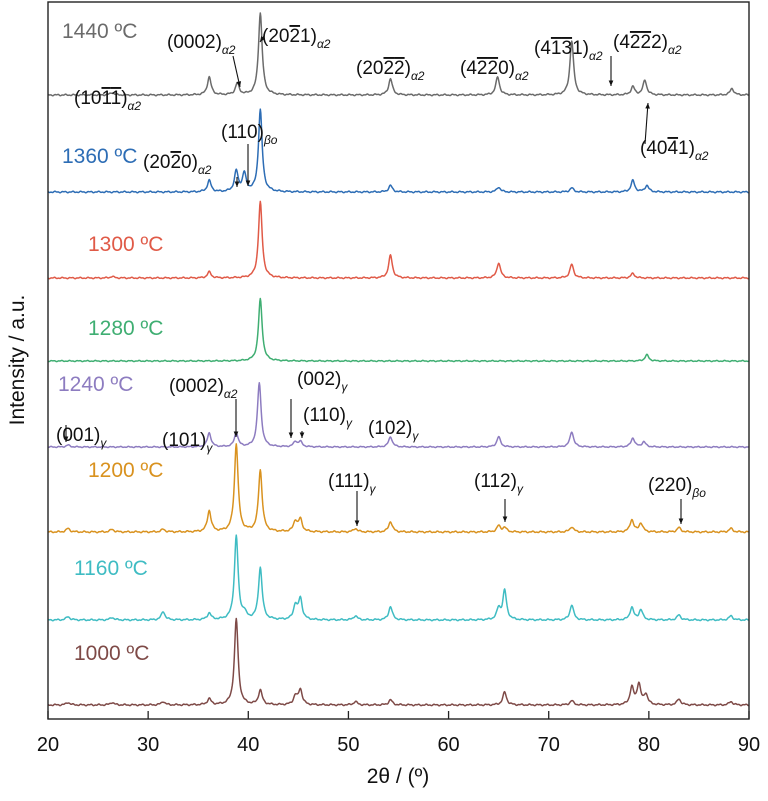 This screenshot has width=768, height=801. What do you see at coordinates (398, 733) in the screenshot?
I see `x-axis-ticks: 20 30 40 50 60 70 80 90` at bounding box center [398, 733].